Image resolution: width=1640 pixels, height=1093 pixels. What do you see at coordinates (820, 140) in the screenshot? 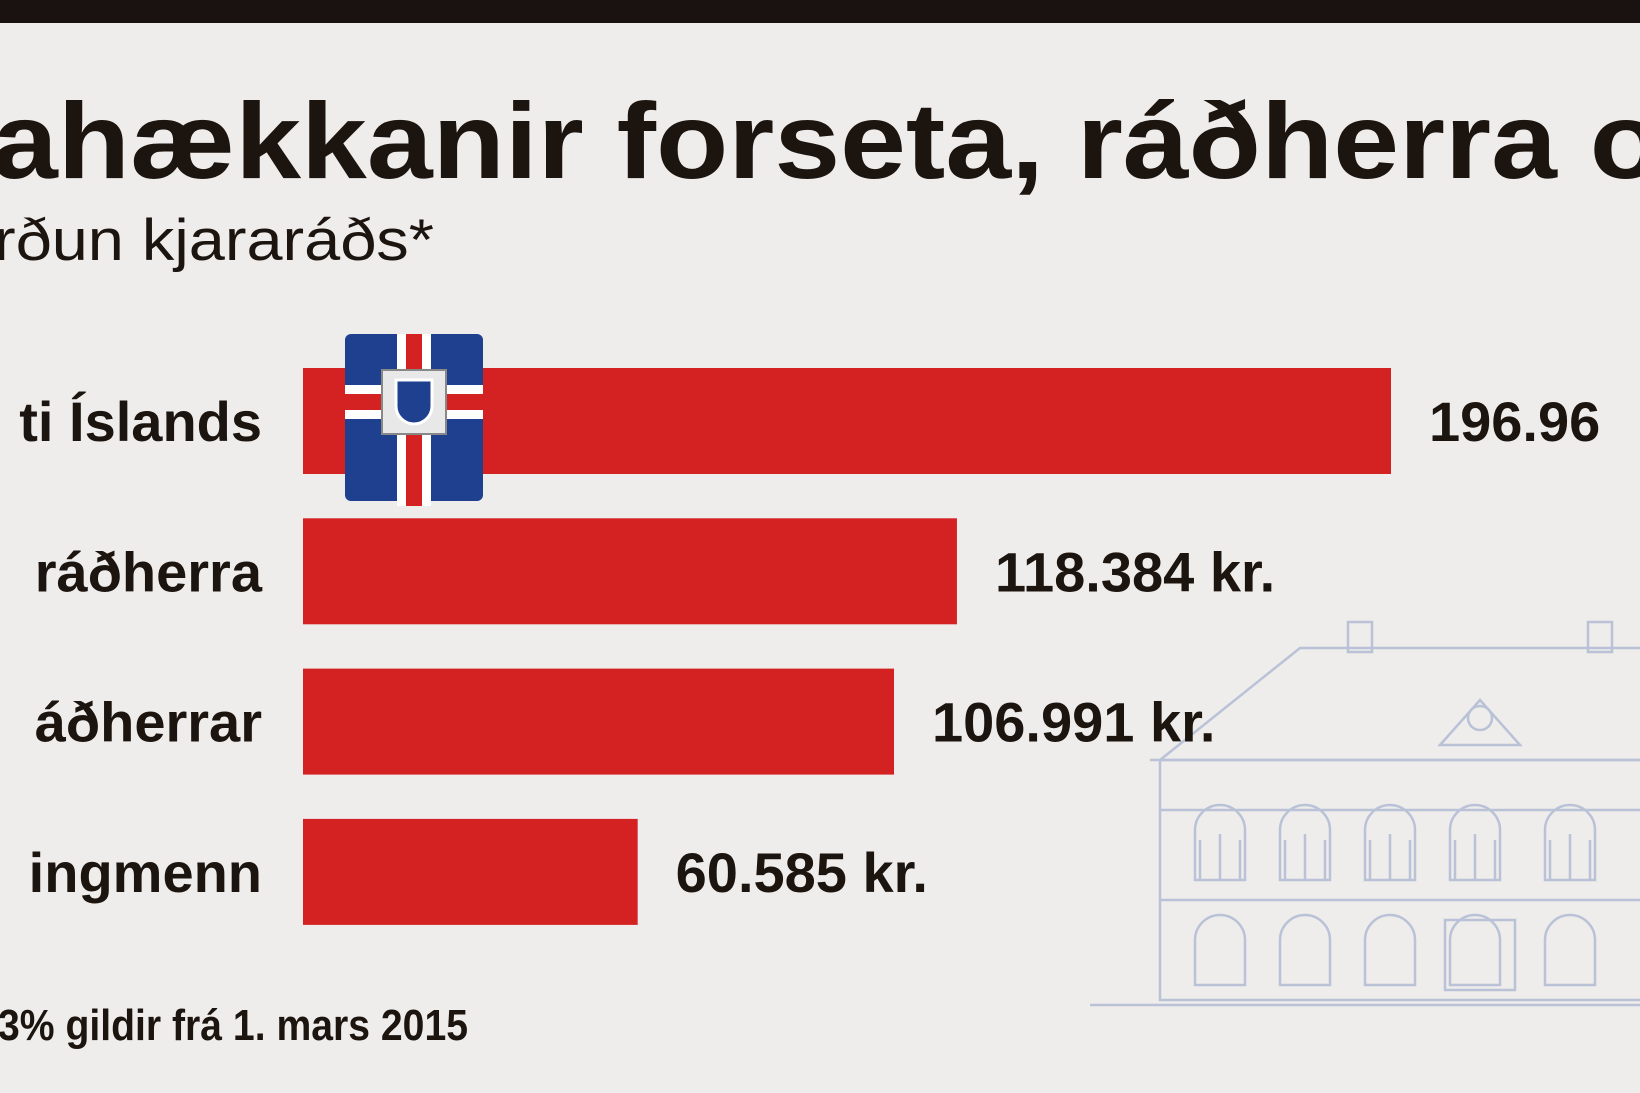
I see `chart-title: ahækkanir forseta, ráðherra o` at bounding box center [820, 140].